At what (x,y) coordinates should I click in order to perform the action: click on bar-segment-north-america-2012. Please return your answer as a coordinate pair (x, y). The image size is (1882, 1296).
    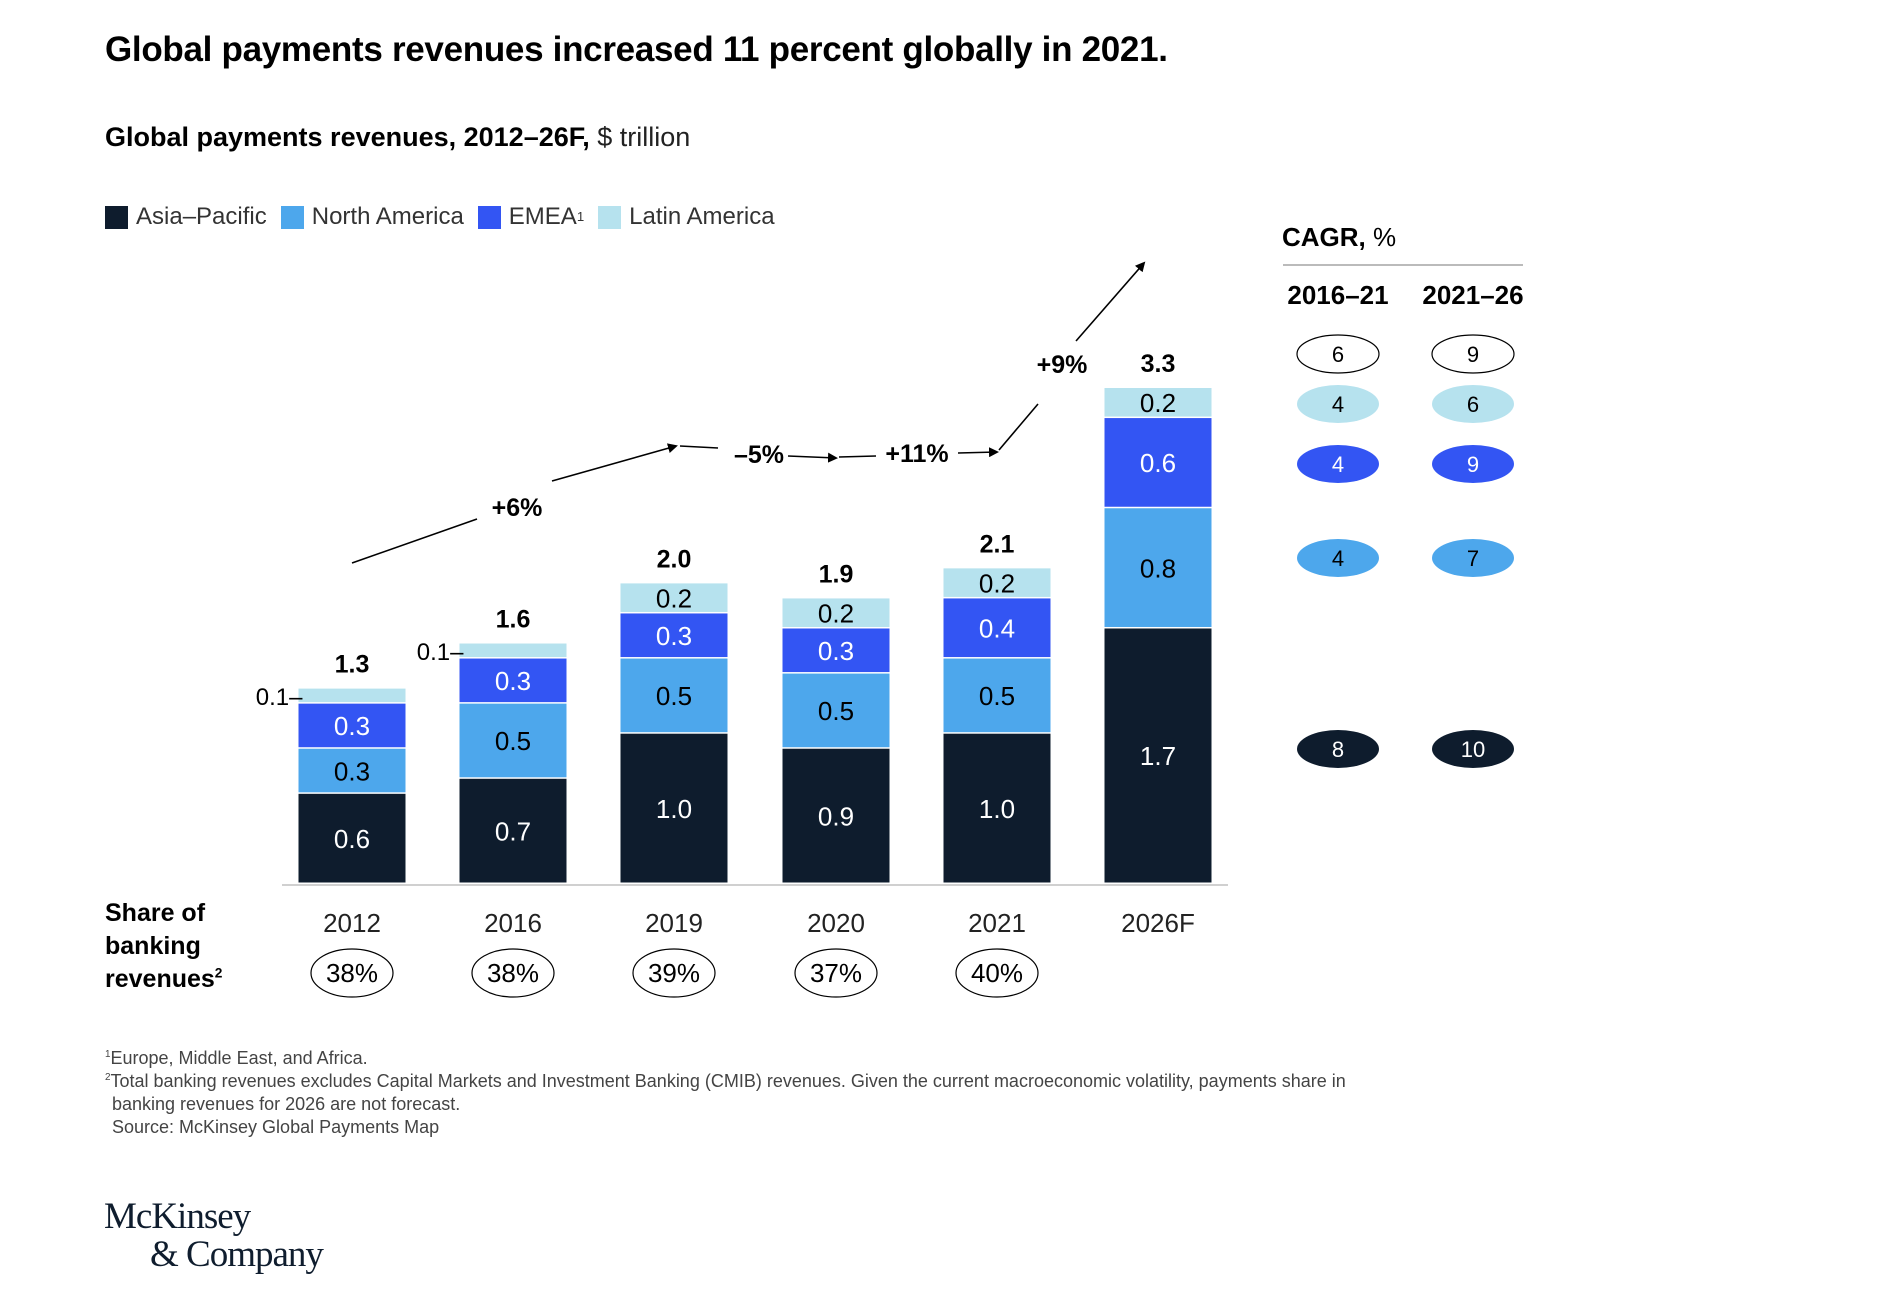
    Looking at the image, I should click on (352, 770).